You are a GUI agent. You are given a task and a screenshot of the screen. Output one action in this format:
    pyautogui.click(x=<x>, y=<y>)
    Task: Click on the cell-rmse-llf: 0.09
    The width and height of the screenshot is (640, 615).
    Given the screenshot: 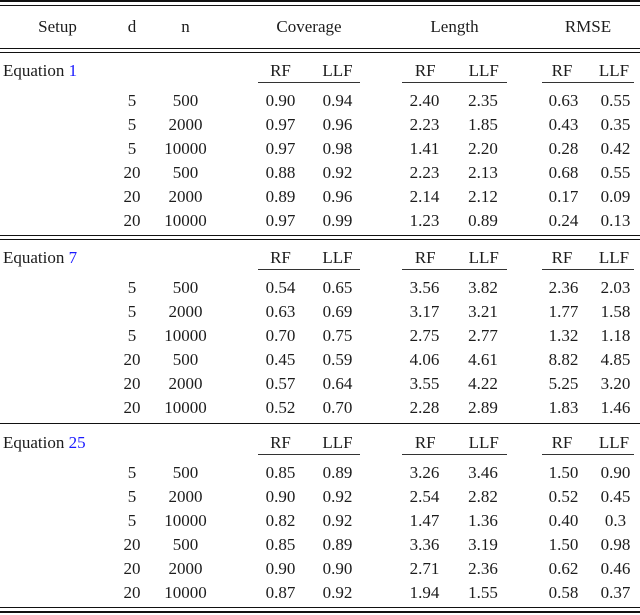 What is the action you would take?
    pyautogui.click(x=615, y=196)
    